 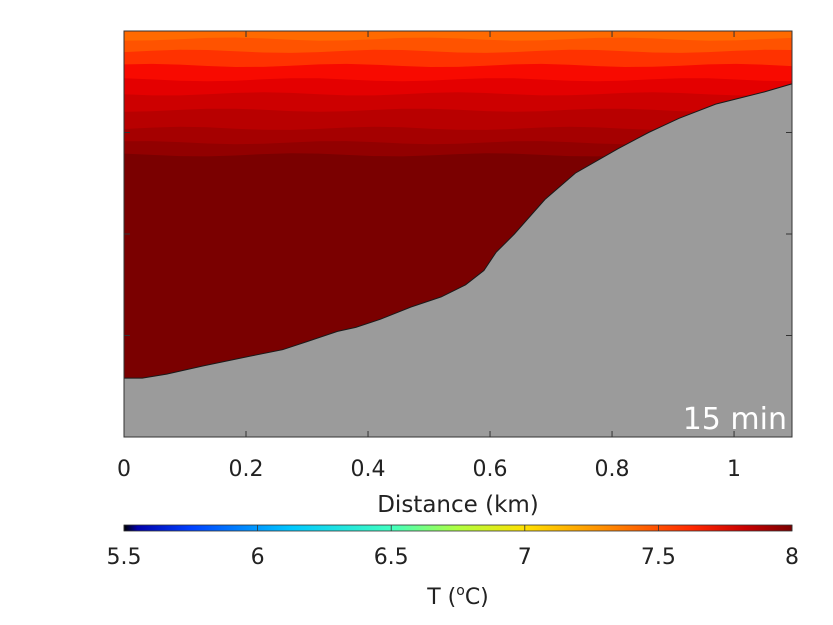 What do you see at coordinates (453, 547) in the screenshot?
I see `colorbar-ticks: 5.5 6 6.5 7 7.5 8` at bounding box center [453, 547].